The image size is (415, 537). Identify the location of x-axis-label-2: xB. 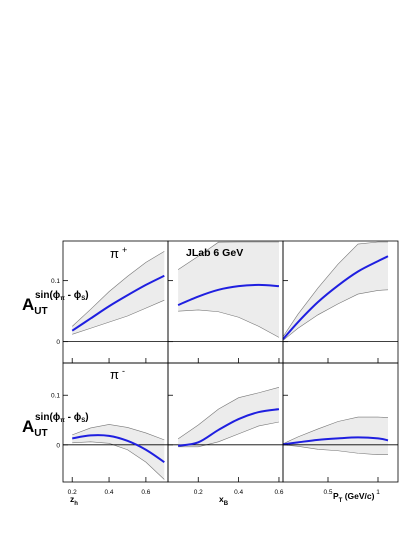
(224, 500).